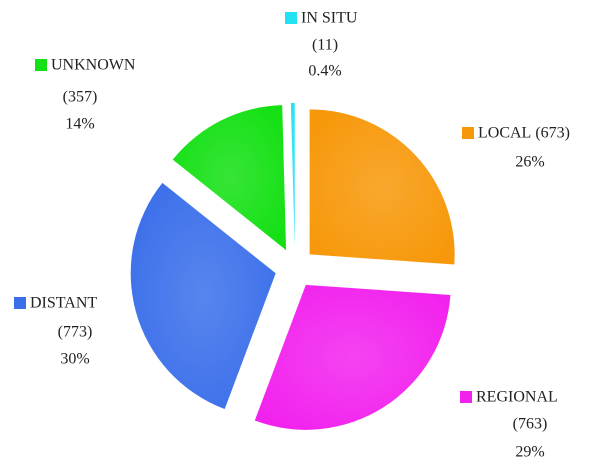  I want to click on slice-label: LOCAL, so click(504, 133).